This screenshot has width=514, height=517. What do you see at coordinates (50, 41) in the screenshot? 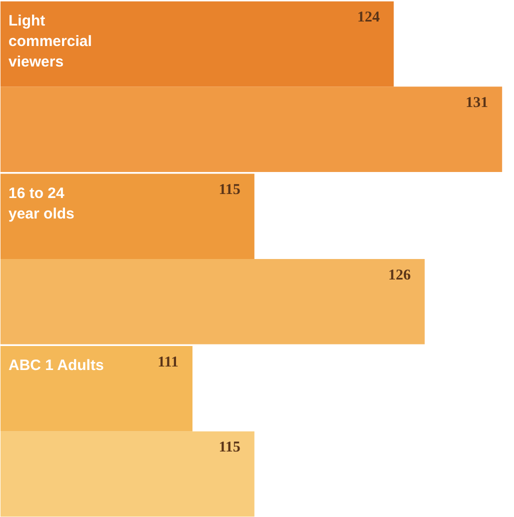
I see `y-tick-label: Light commercial viewers` at bounding box center [50, 41].